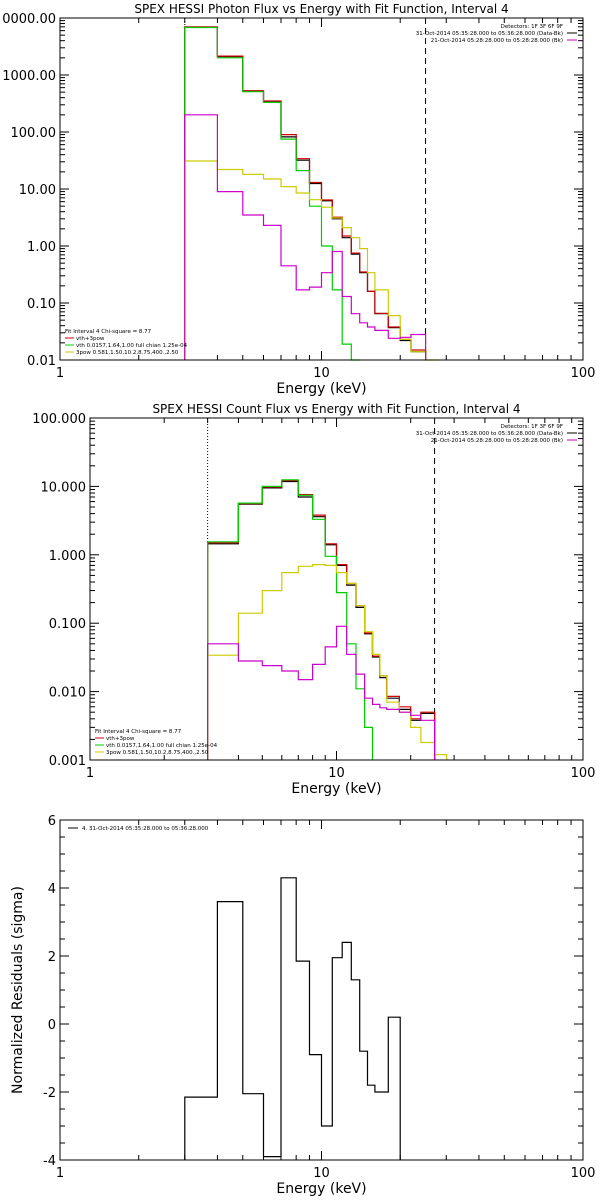  I want to click on y-tick-label: 0.100, so click(67, 624).